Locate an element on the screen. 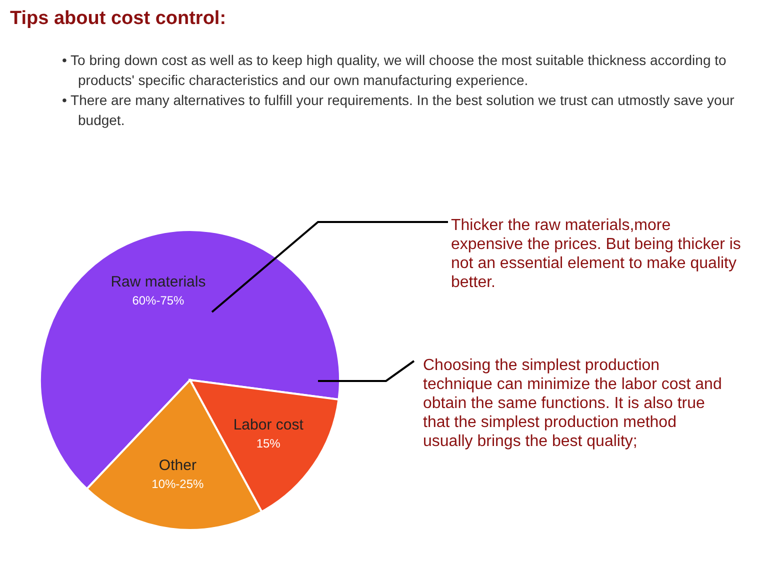 The width and height of the screenshot is (760, 568). slice-label: Other is located at coordinates (177, 465).